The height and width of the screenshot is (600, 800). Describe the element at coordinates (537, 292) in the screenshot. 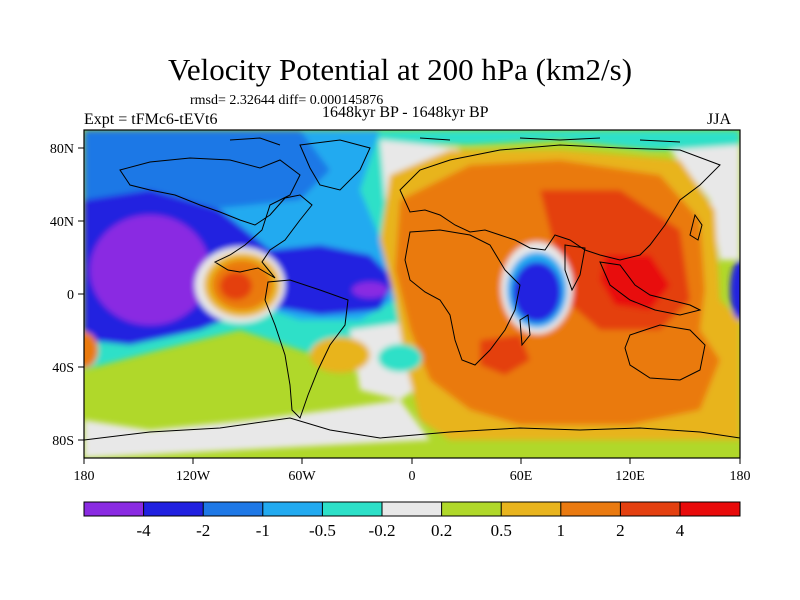

I see `field-blue-indian` at that location.